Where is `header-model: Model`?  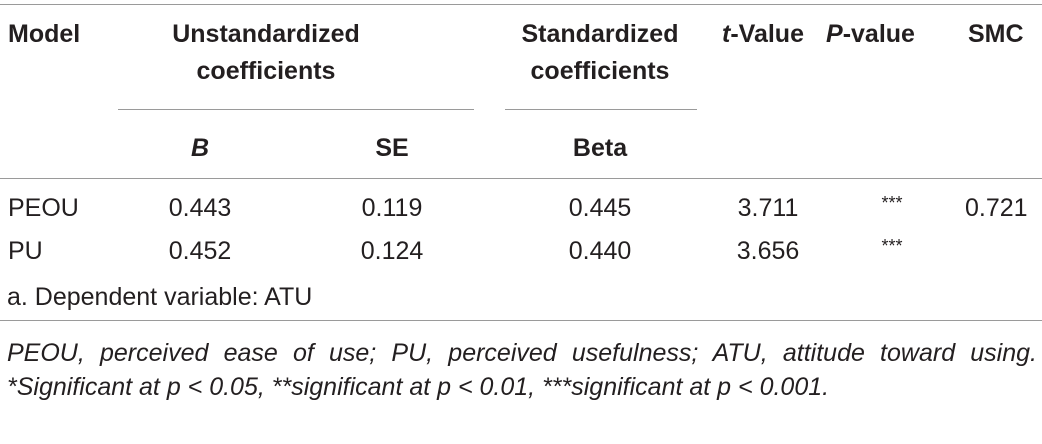
header-model: Model is located at coordinates (44, 34).